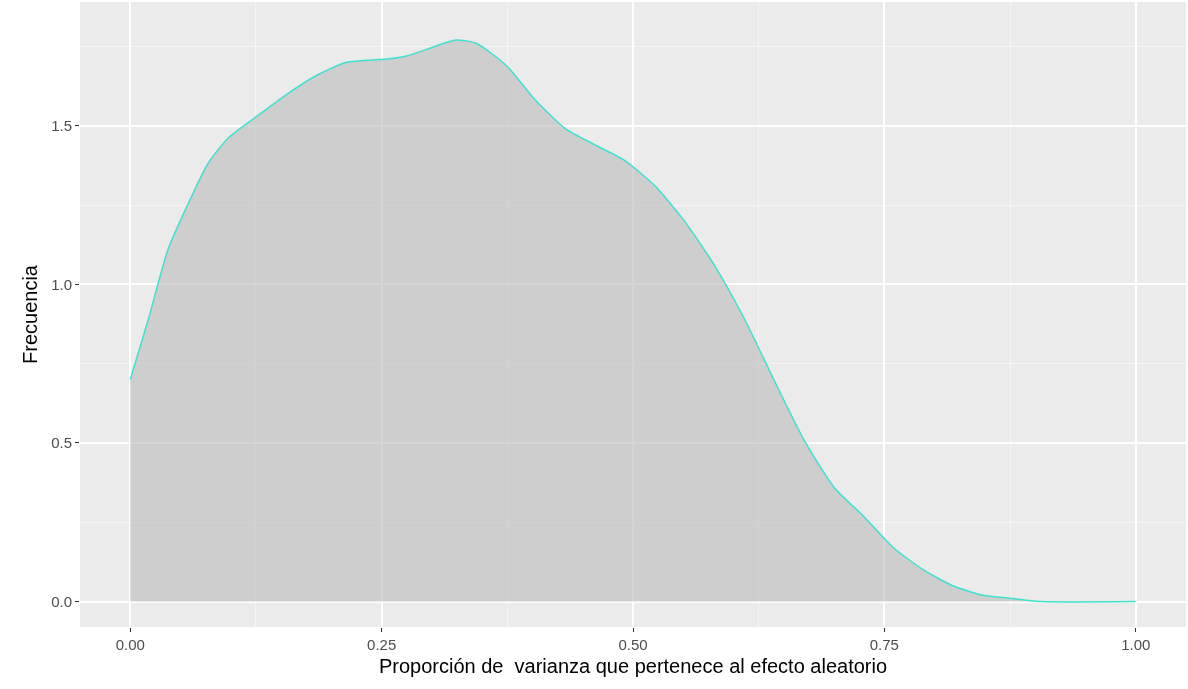 The width and height of the screenshot is (1188, 689). What do you see at coordinates (29, 314) in the screenshot?
I see `y-axis-title: Frecuencia` at bounding box center [29, 314].